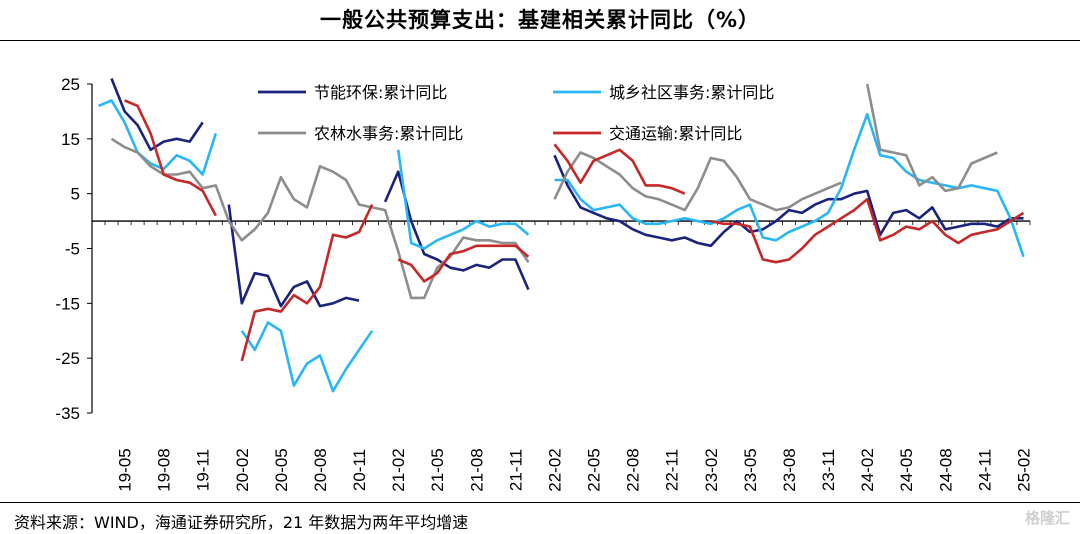 This screenshot has height=534, width=1080. I want to click on source-rule, so click(540, 502).